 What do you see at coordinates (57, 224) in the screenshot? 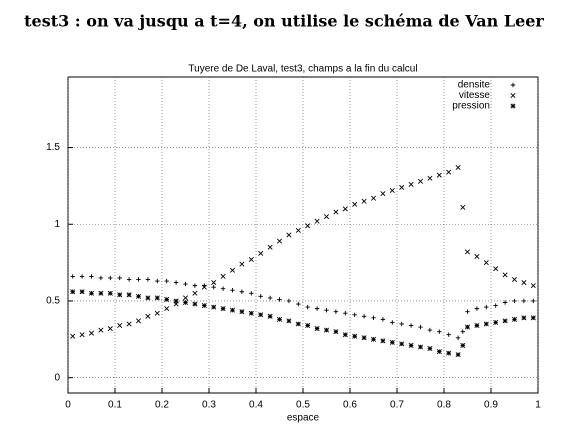
I see `y-tick-label: 1` at bounding box center [57, 224].